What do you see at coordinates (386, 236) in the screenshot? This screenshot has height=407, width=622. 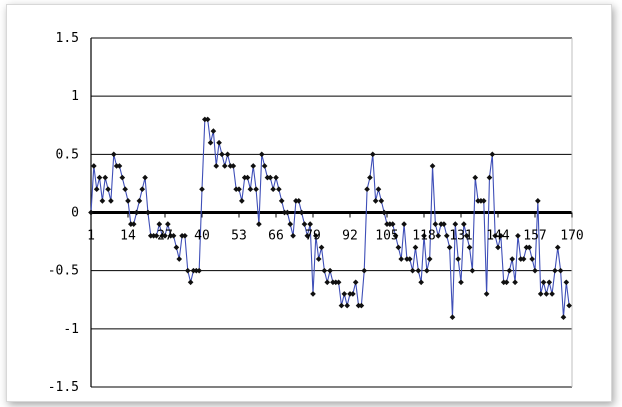 I see `x-tick-label: 105` at bounding box center [386, 236].